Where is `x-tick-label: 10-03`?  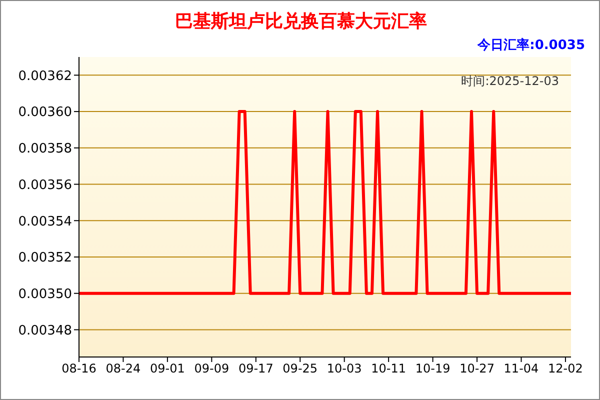
x-tick-label: 10-03 is located at coordinates (344, 369).